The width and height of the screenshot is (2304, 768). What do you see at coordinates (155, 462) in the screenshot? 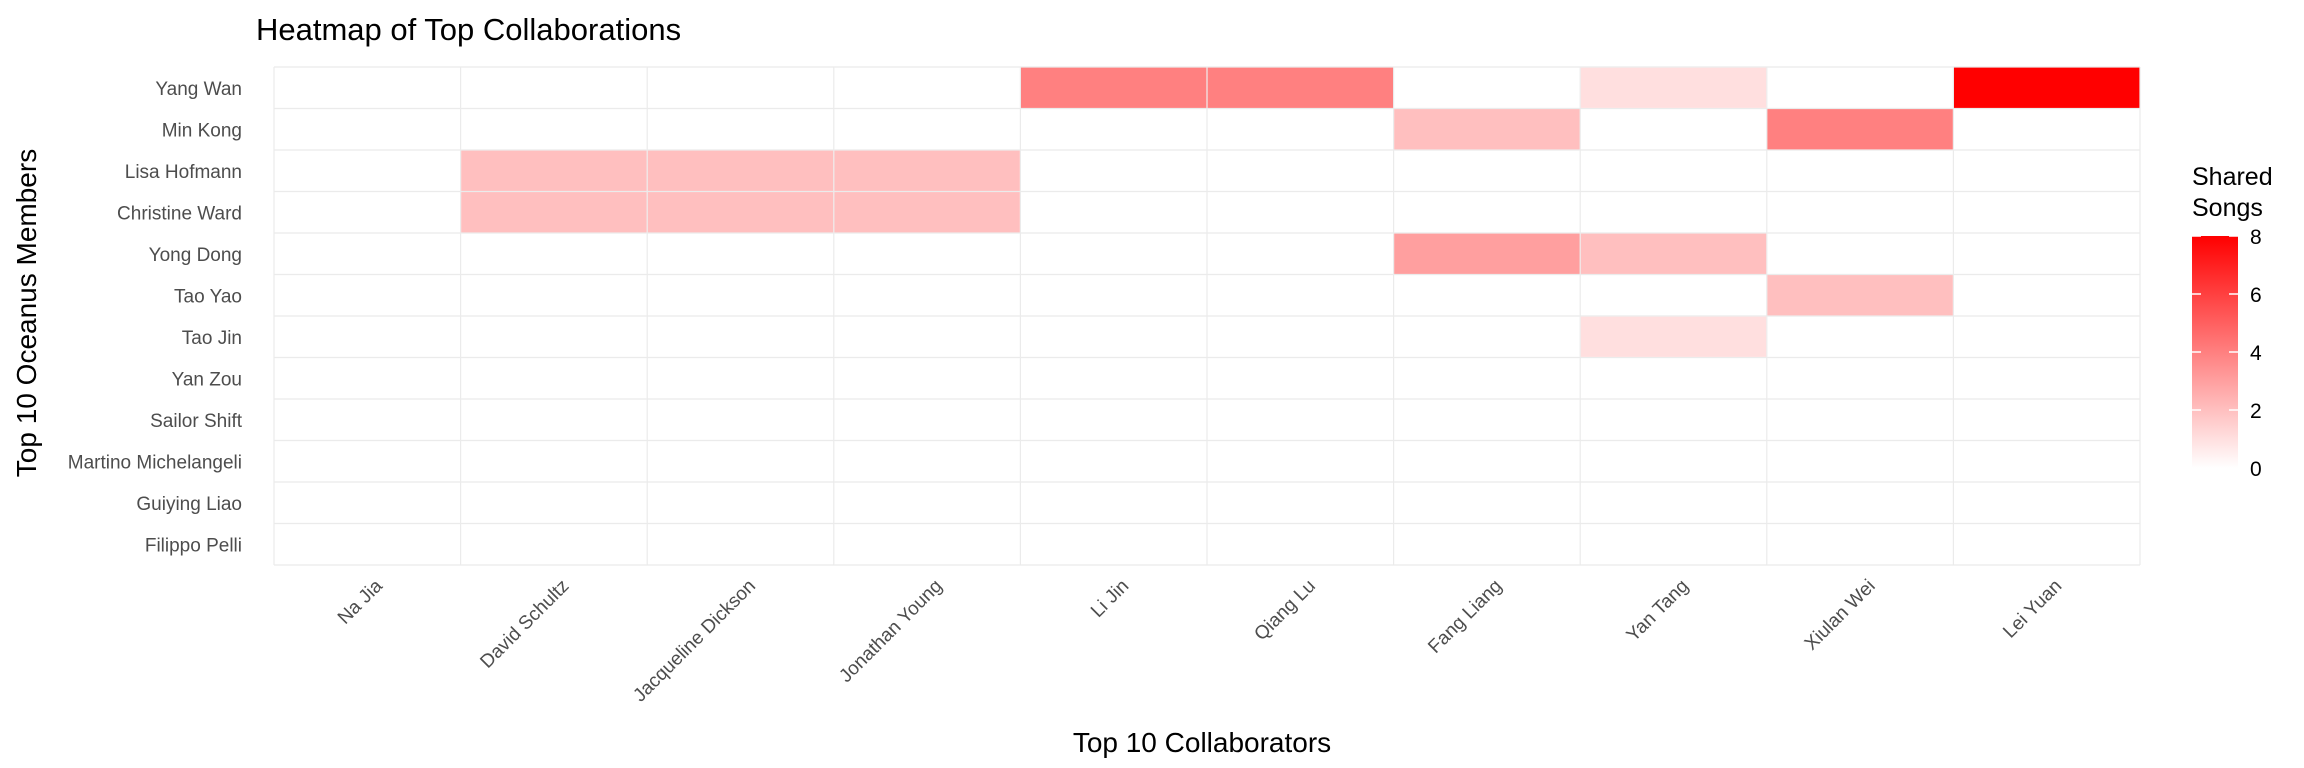
I see `y-tick-label: Martino Michelangeli` at bounding box center [155, 462].